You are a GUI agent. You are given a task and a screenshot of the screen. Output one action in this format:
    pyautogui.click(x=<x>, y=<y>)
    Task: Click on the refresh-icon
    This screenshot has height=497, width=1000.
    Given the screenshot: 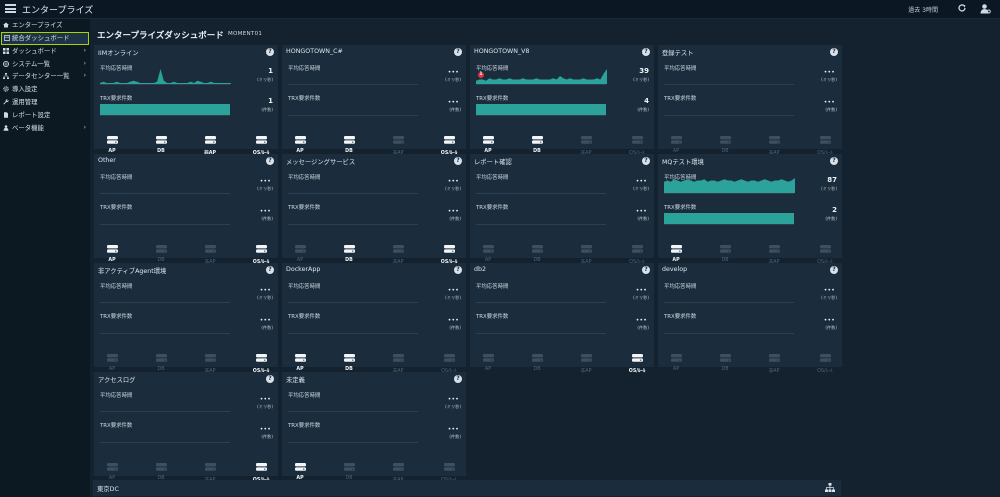 What is the action you would take?
    pyautogui.click(x=962, y=8)
    